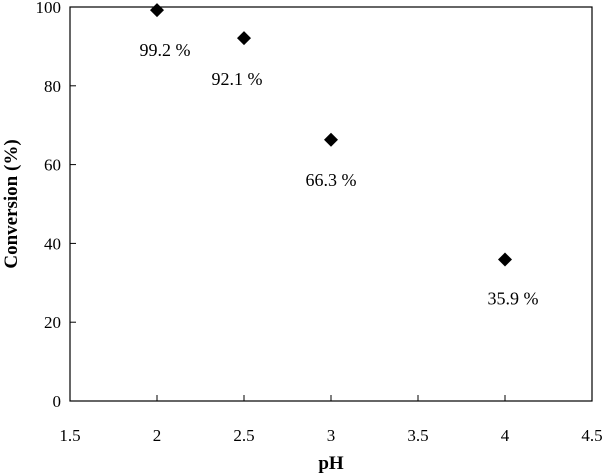 The height and width of the screenshot is (473, 606). What do you see at coordinates (56, 205) in the screenshot?
I see `y-axis-ticks: 0 20 40 60 80 100` at bounding box center [56, 205].